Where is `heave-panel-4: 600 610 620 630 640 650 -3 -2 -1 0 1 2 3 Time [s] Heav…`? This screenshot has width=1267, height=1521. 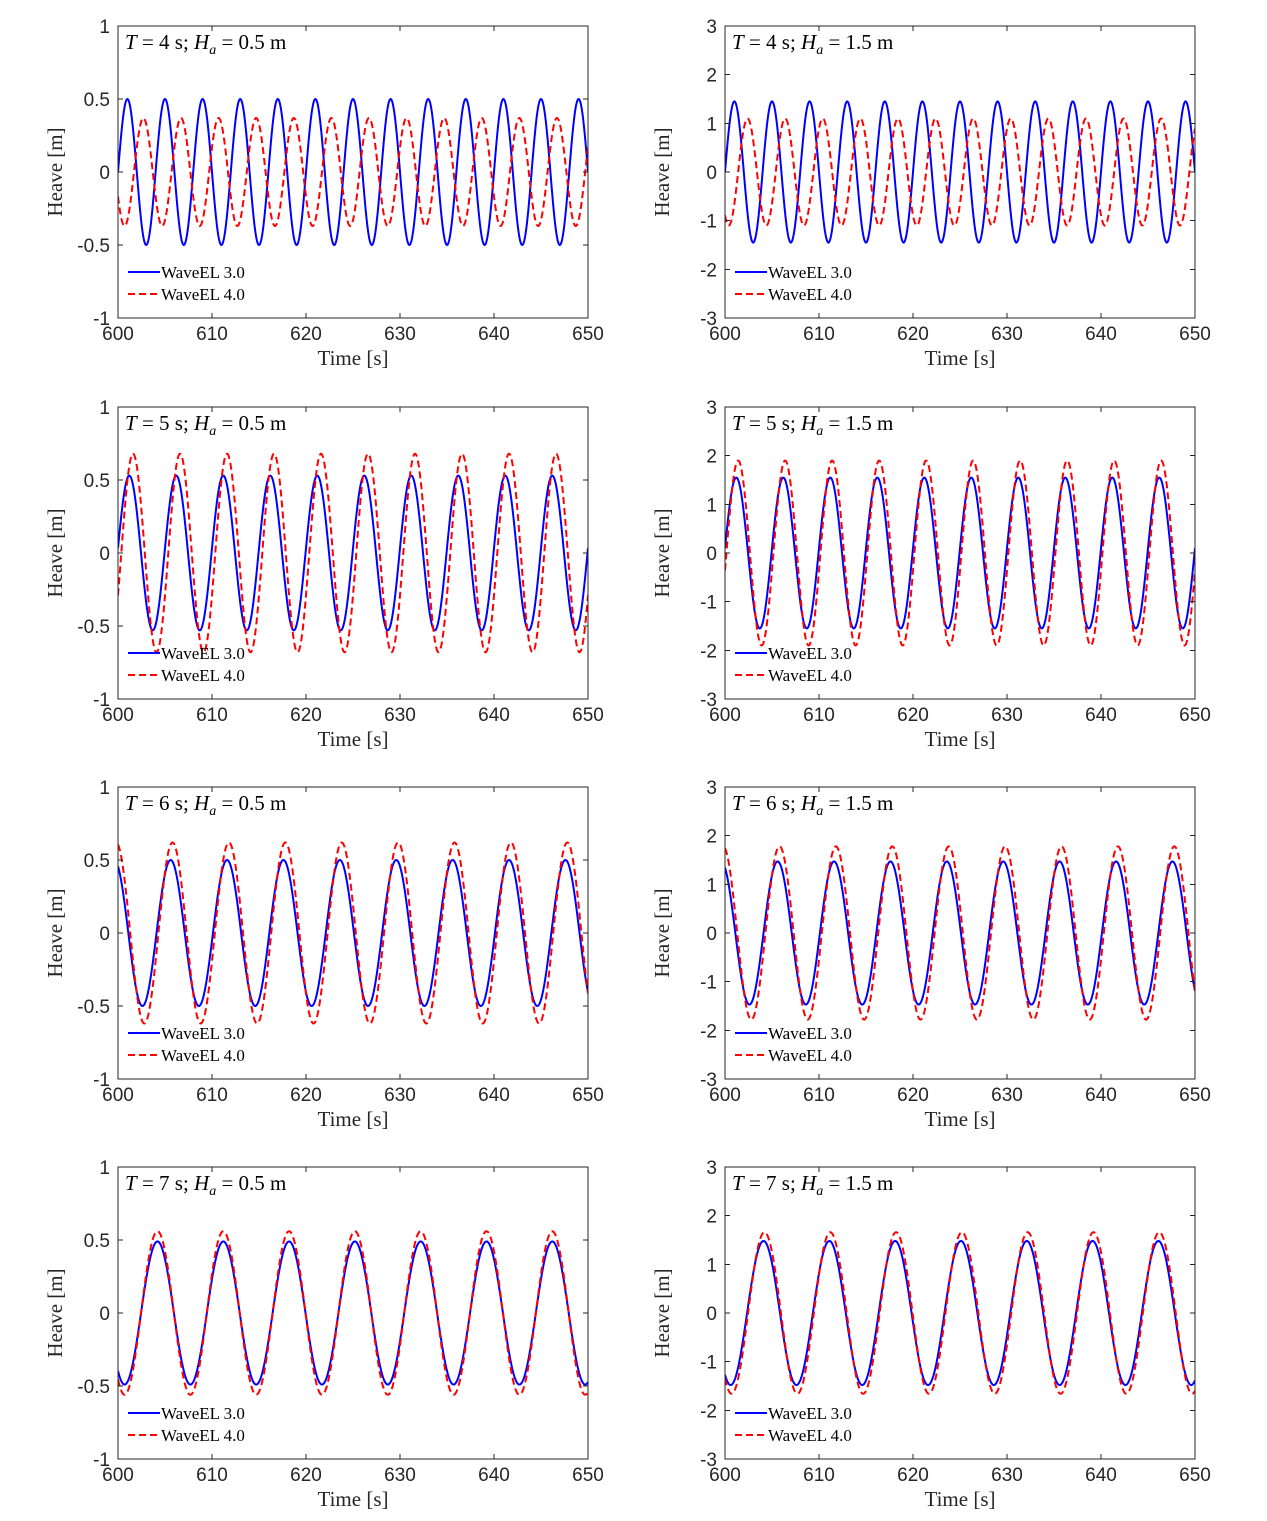 heave-panel-4: 600 610 620 630 640 650 -3 -2 -1 0 1 2 3 Time [s] Heav… is located at coordinates (930, 574).